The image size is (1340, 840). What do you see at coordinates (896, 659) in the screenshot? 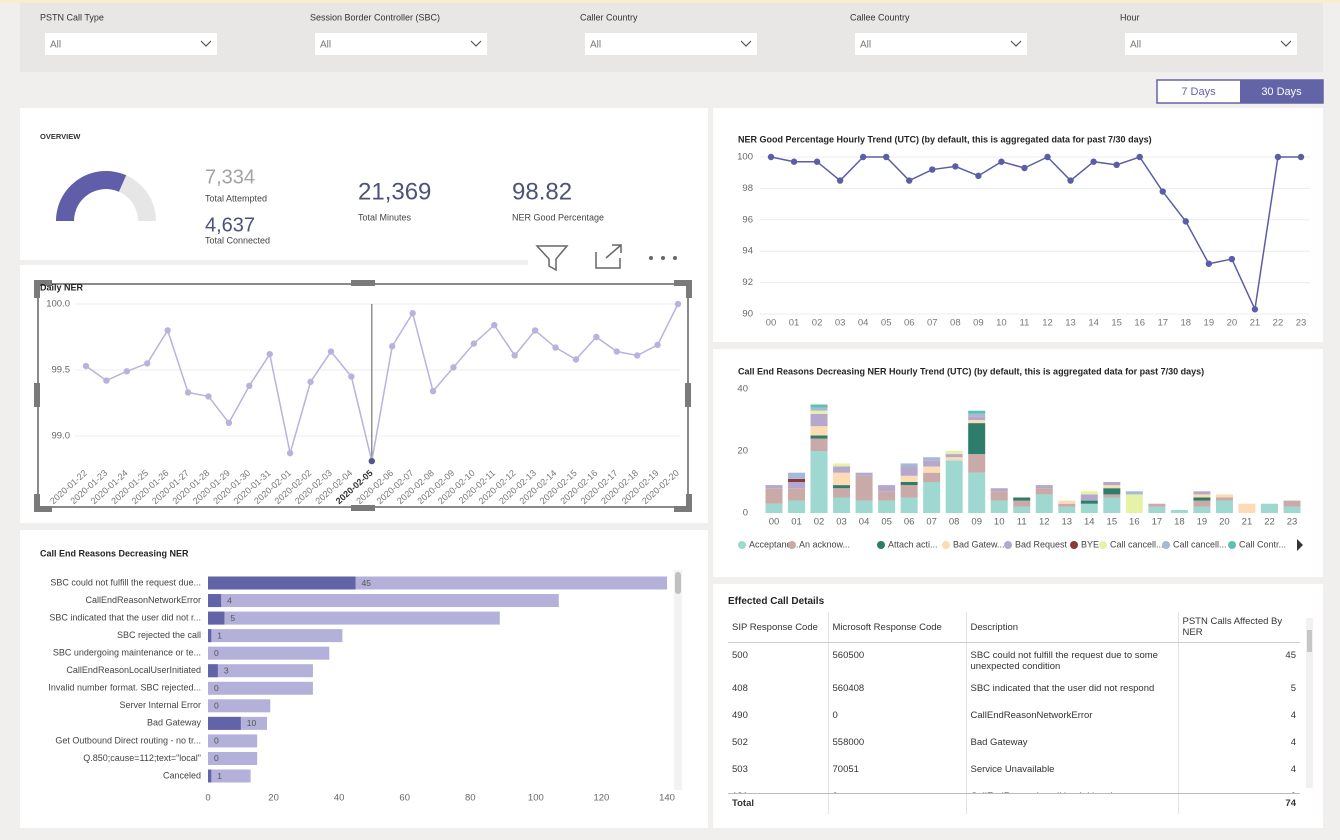
I see `table-cell: 560500` at bounding box center [896, 659].